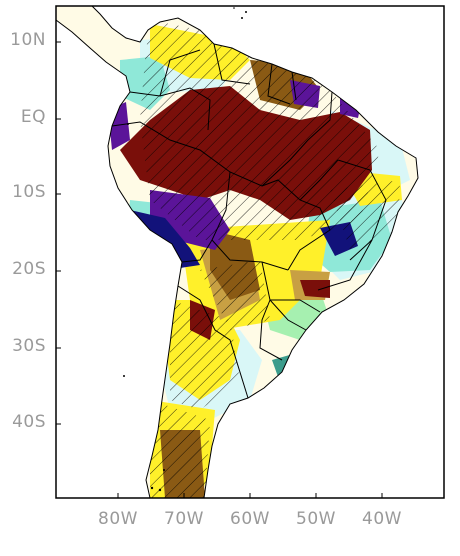 The width and height of the screenshot is (460, 556). Describe the element at coordinates (184, 519) in the screenshot. I see `lon-label-70w: 70W` at that location.